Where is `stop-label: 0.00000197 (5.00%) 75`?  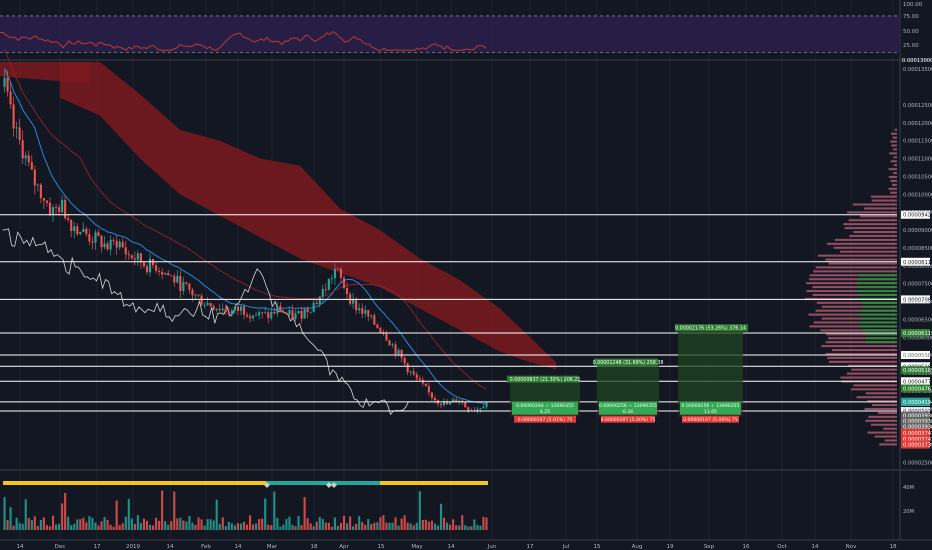
stop-label: 0.00000197 (5.00%) 75 is located at coordinates (710, 420).